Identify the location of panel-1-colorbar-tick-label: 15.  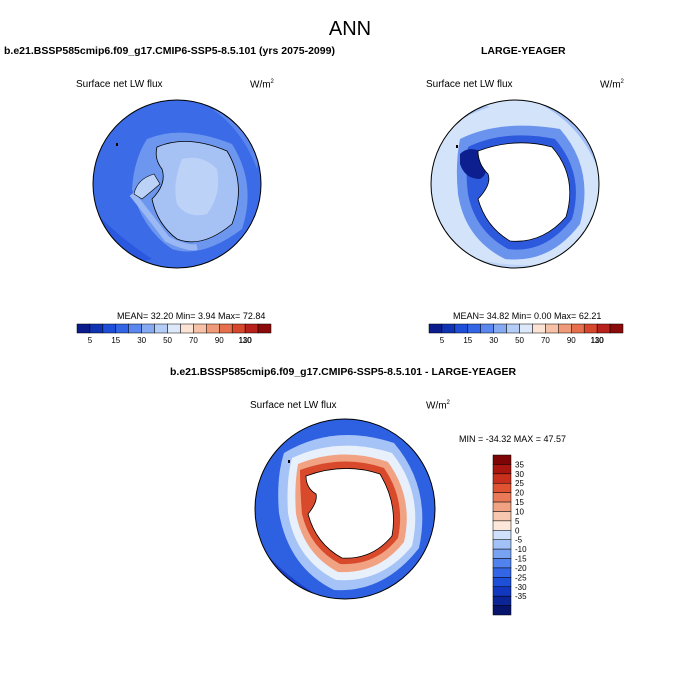
(115, 340).